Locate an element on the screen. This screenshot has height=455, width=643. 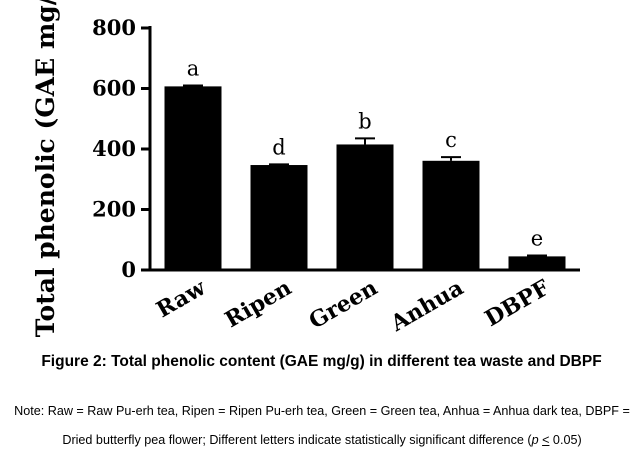
significance-letter: b is located at coordinates (364, 121).